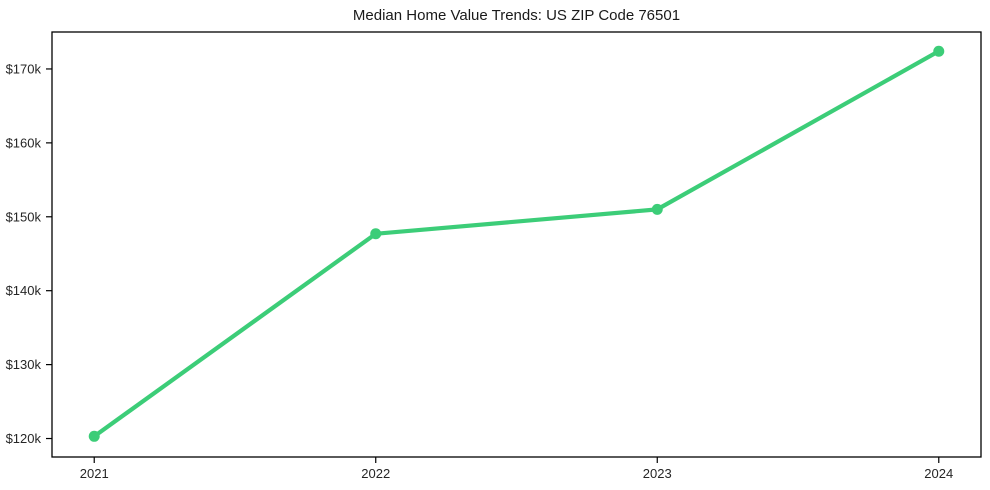 Image resolution: width=990 pixels, height=490 pixels. I want to click on x-tick-label: 2024, so click(938, 473).